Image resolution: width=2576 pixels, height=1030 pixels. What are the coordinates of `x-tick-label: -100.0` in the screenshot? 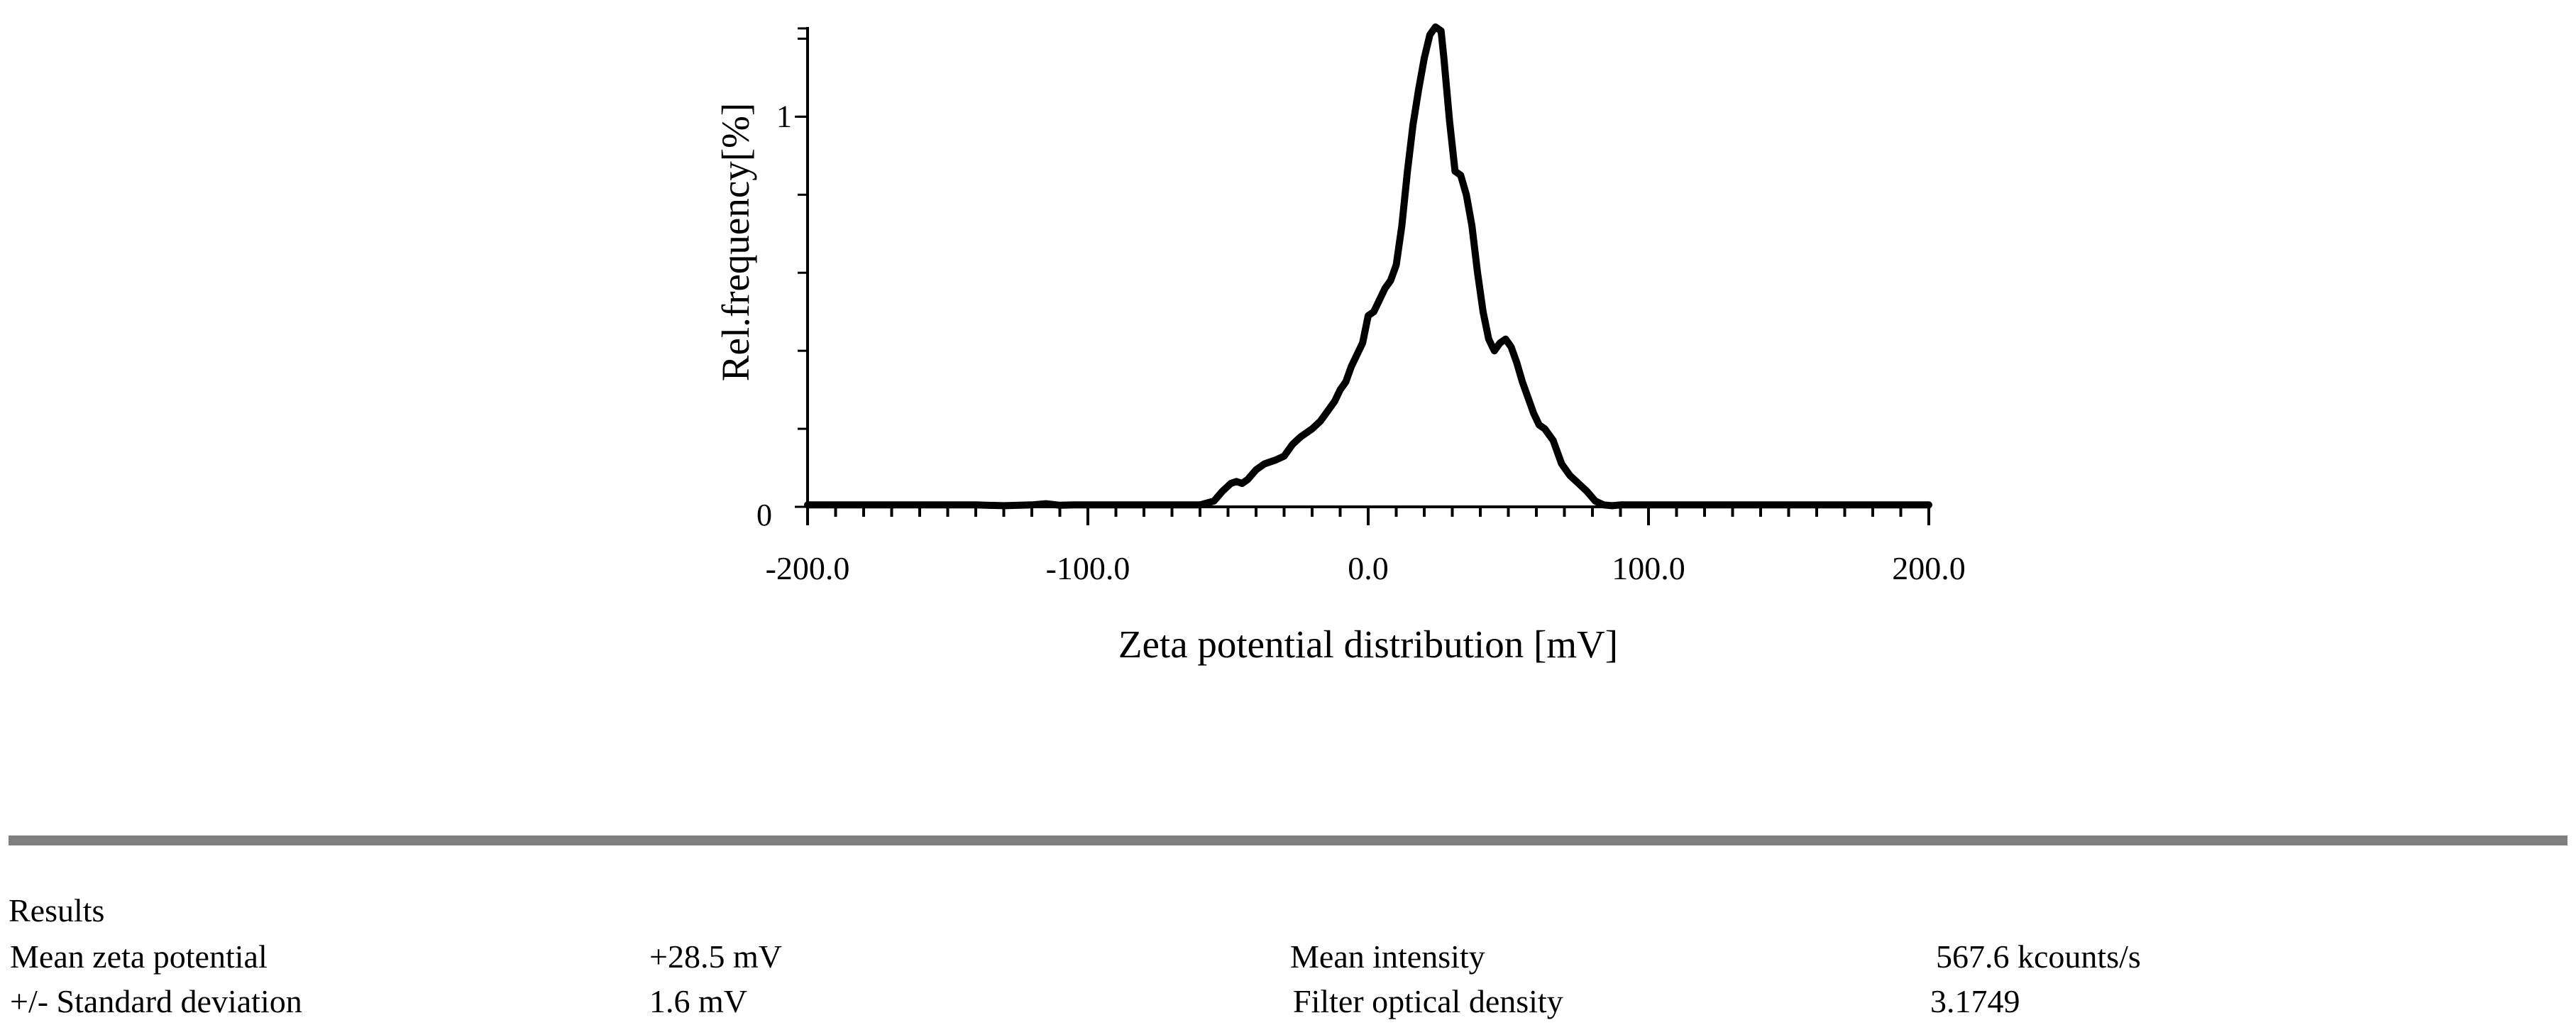 It's located at (1088, 568).